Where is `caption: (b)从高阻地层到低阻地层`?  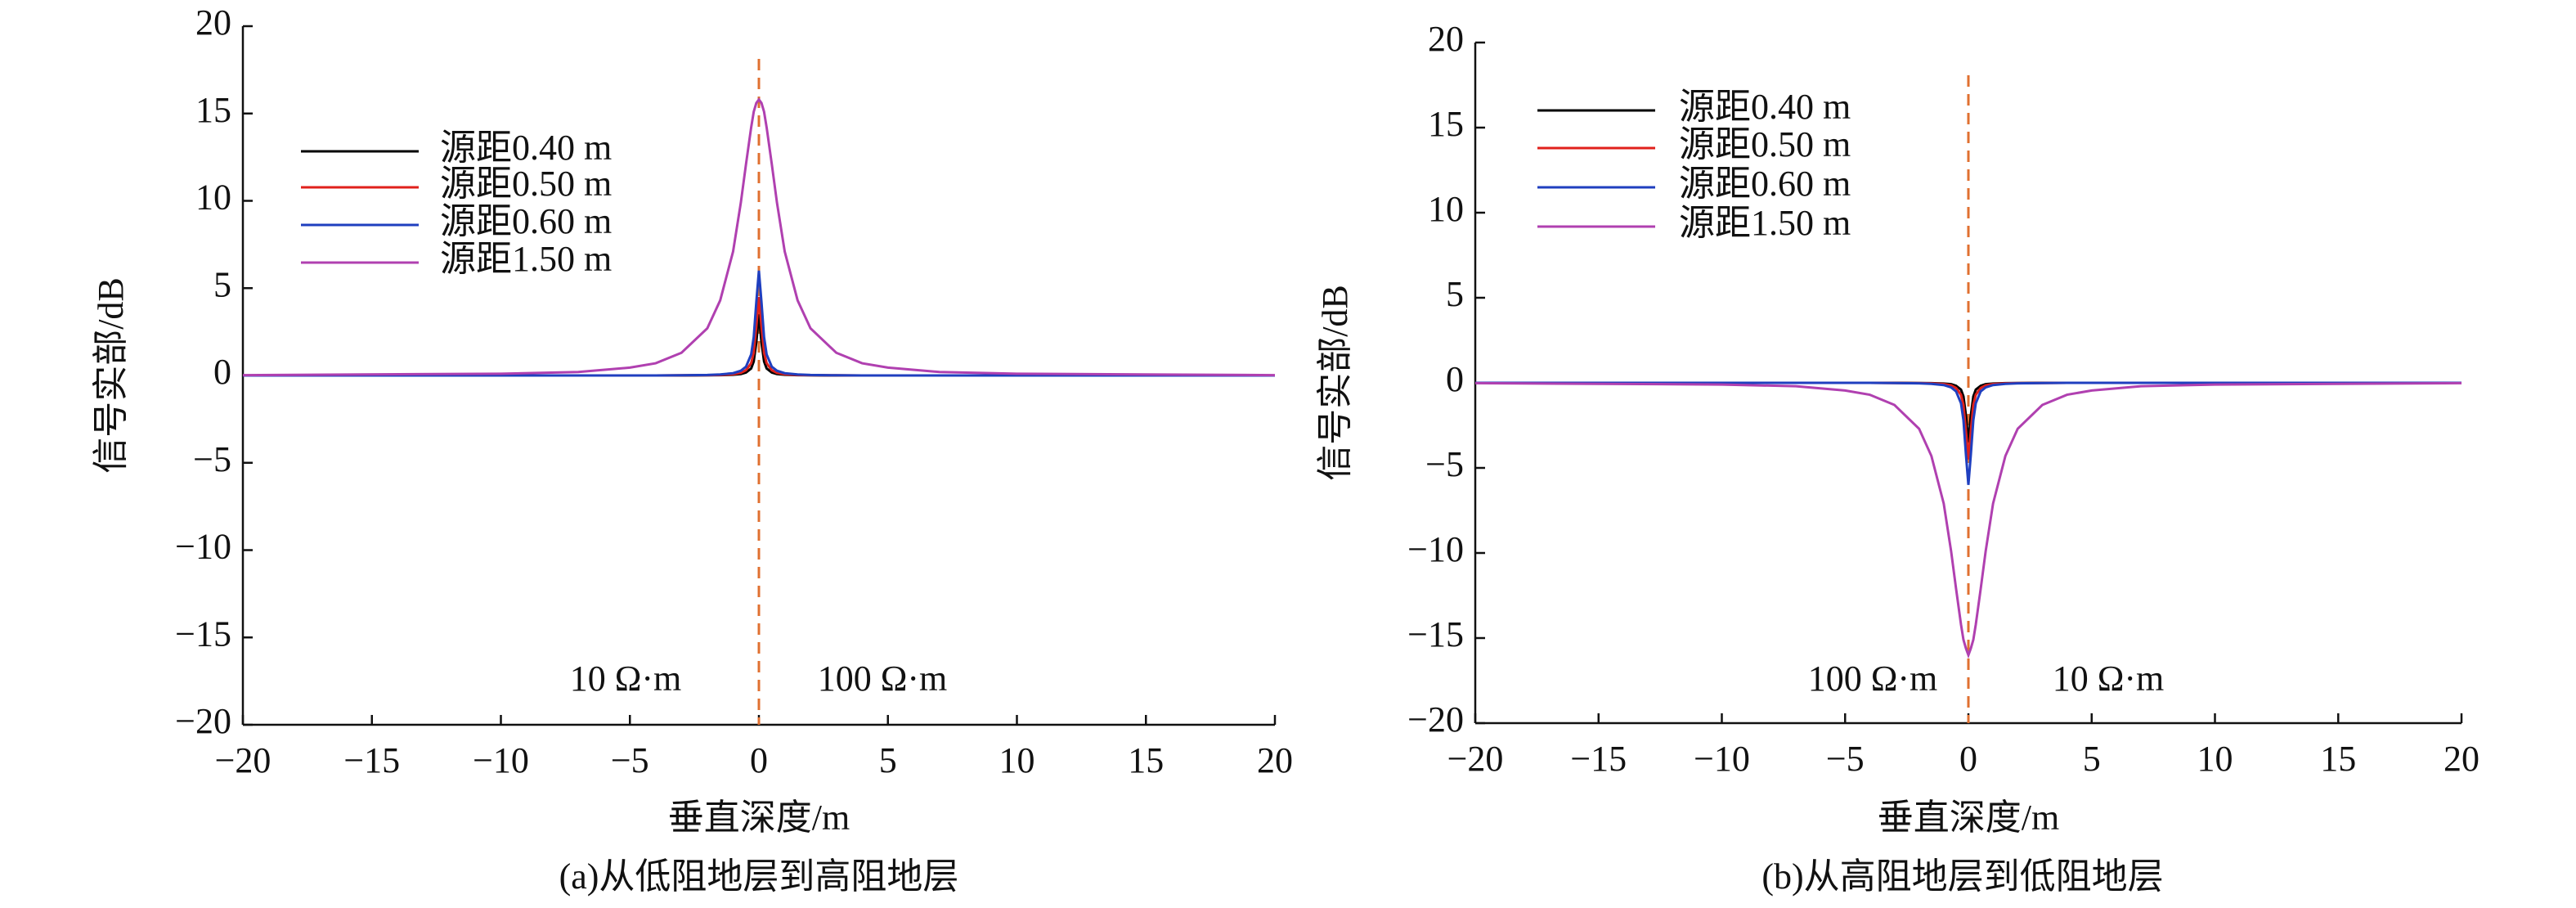
caption: (b)从高阻地层到低阻地层 is located at coordinates (1962, 876).